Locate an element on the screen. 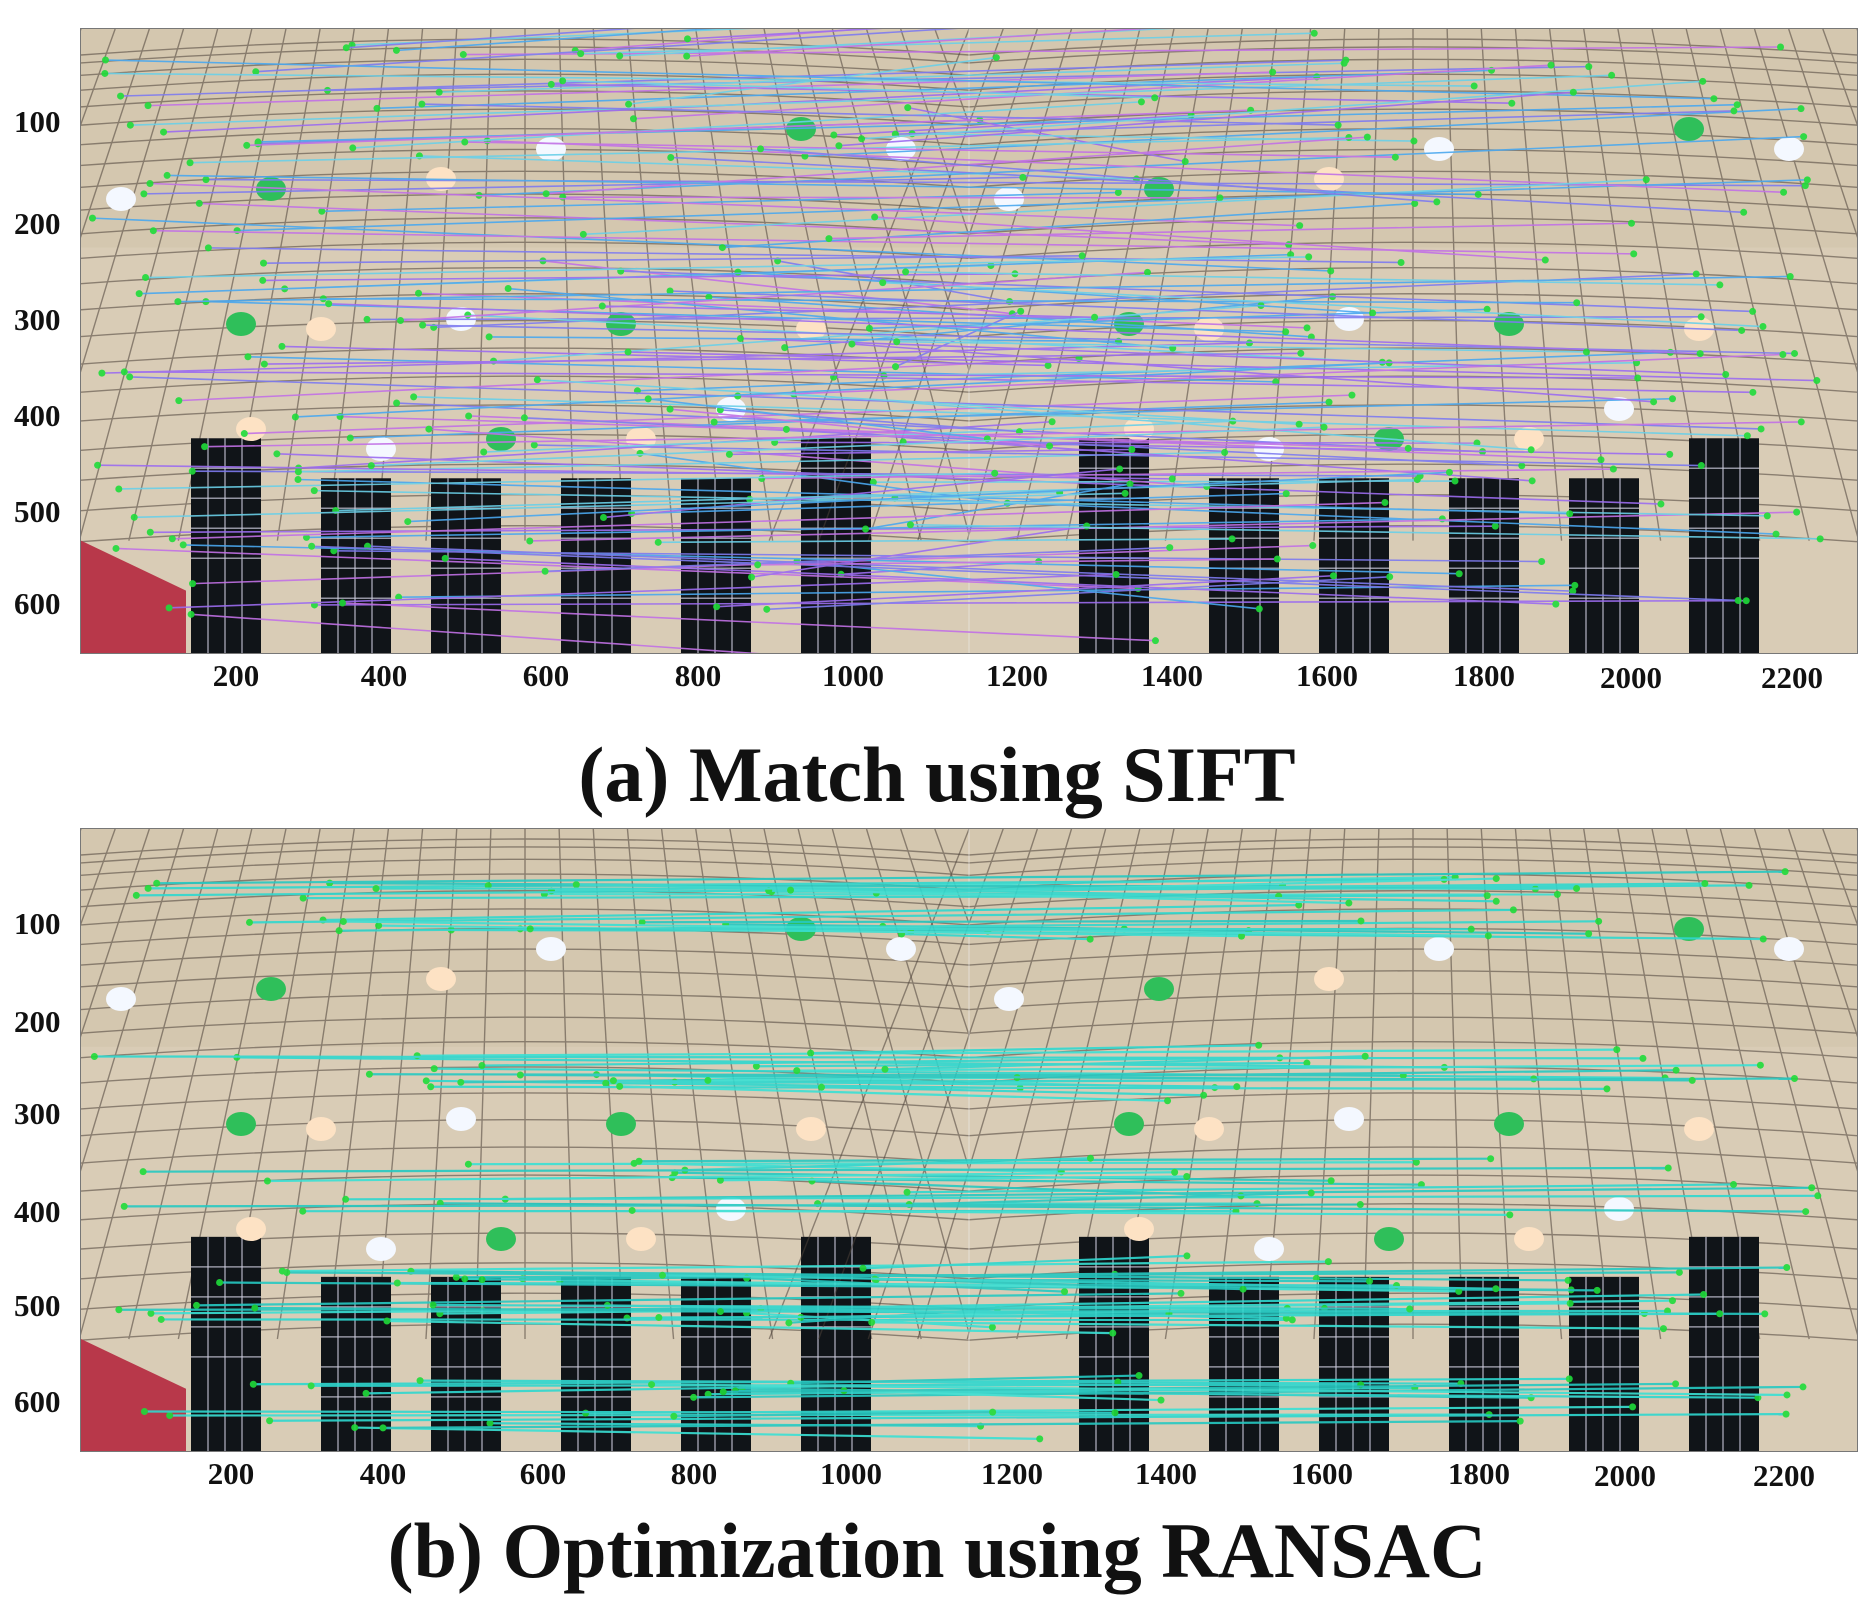  x-tick: 1000 is located at coordinates (851, 1473).